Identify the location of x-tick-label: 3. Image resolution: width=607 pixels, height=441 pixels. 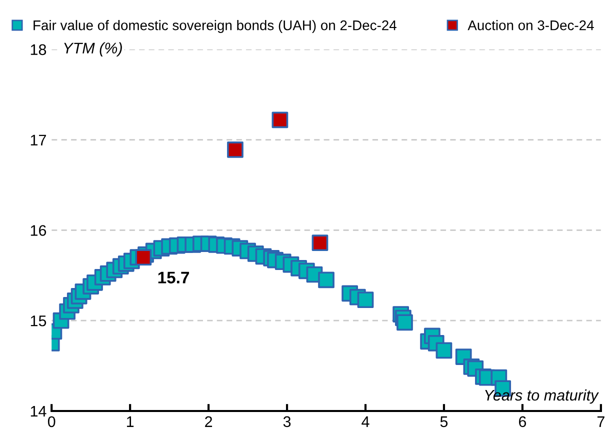
(287, 422).